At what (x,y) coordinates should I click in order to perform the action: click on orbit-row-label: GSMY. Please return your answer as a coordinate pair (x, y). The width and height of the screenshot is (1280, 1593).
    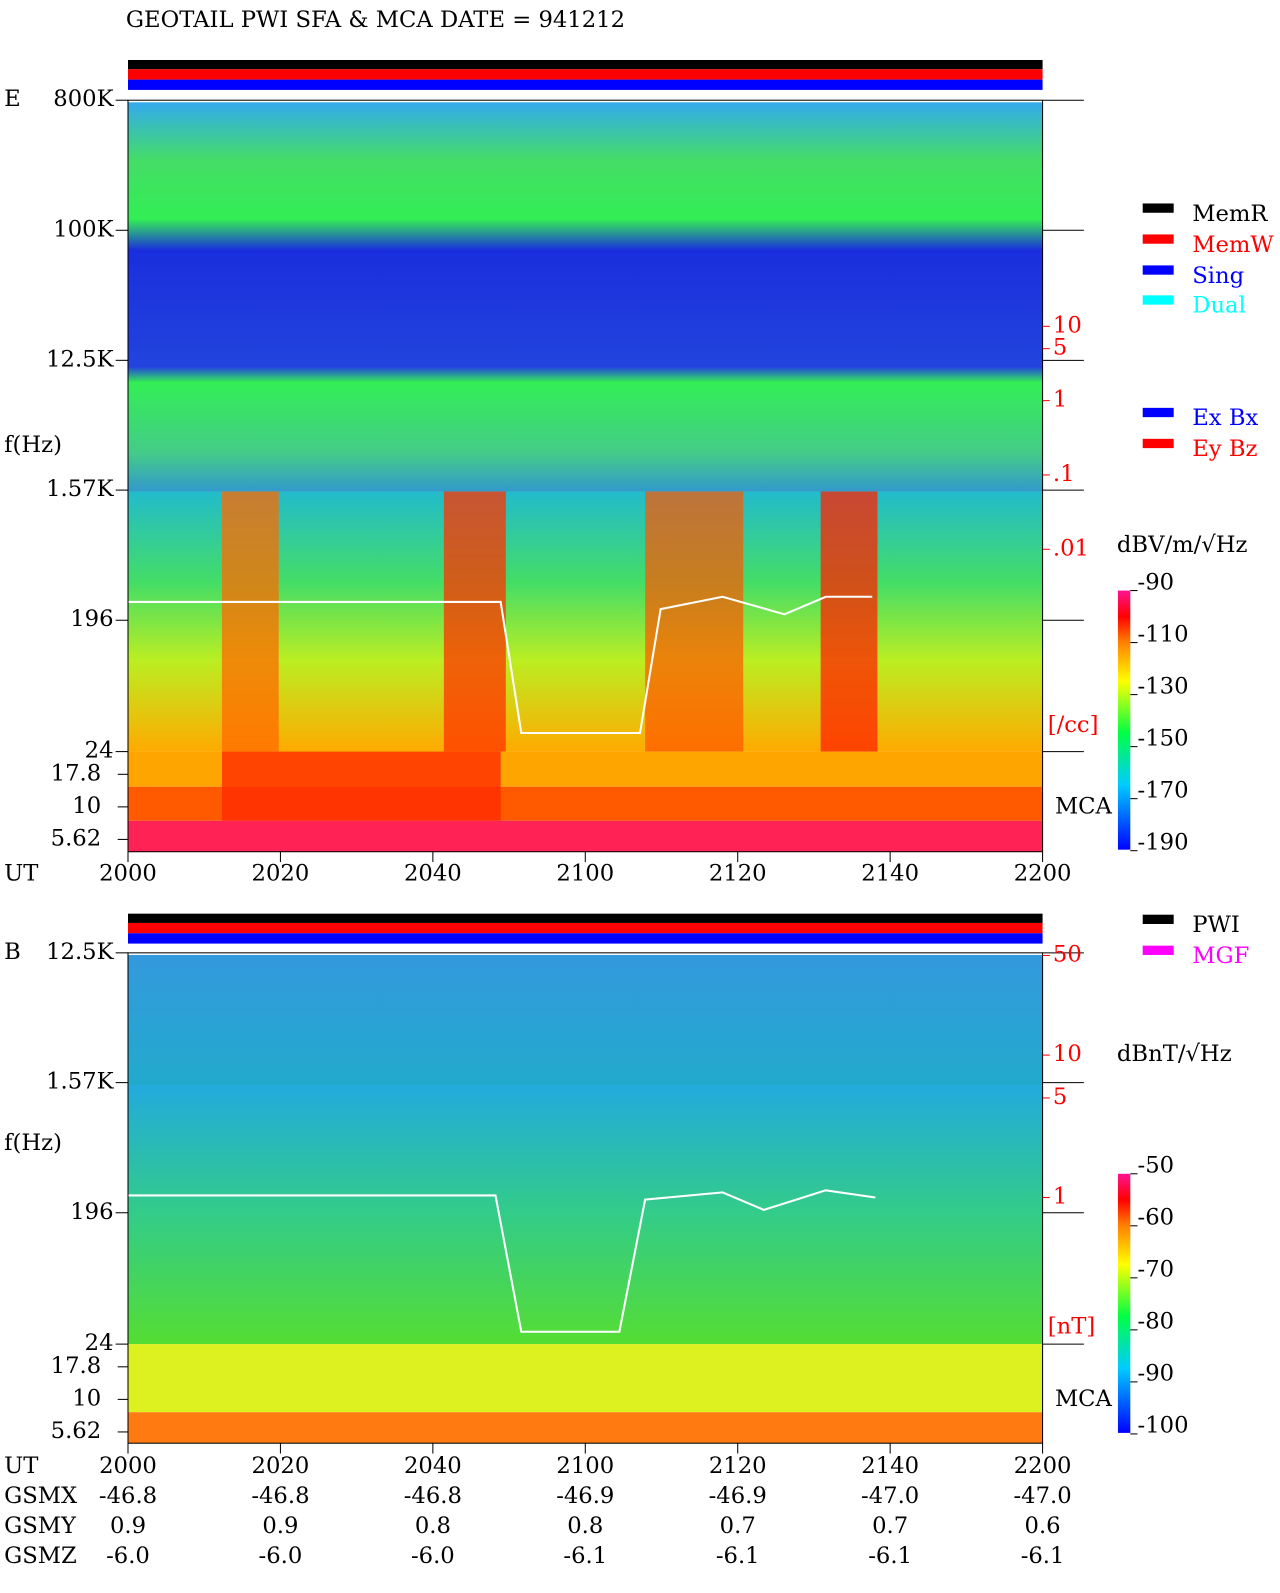
    Looking at the image, I should click on (40, 1526).